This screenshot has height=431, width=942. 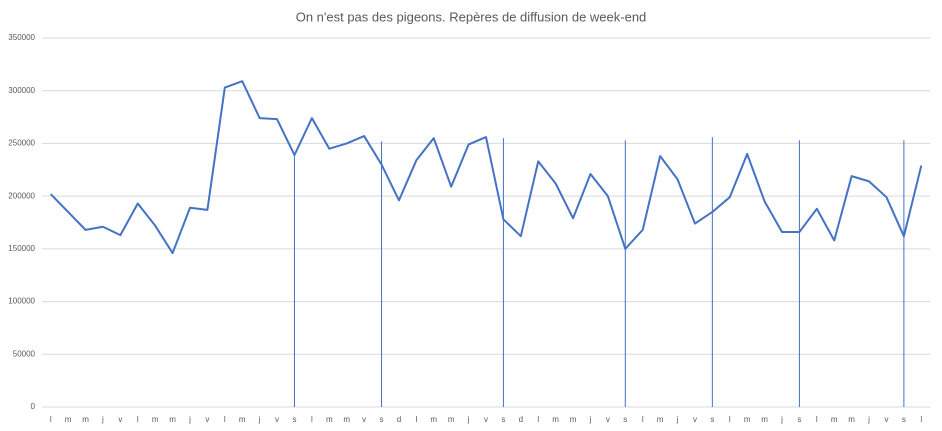 What do you see at coordinates (21, 143) in the screenshot?
I see `y-tick-label: 250000` at bounding box center [21, 143].